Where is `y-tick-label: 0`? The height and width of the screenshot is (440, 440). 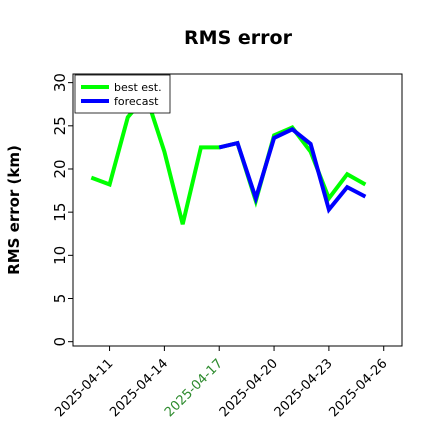 y-tick-label: 0 is located at coordinates (60, 342).